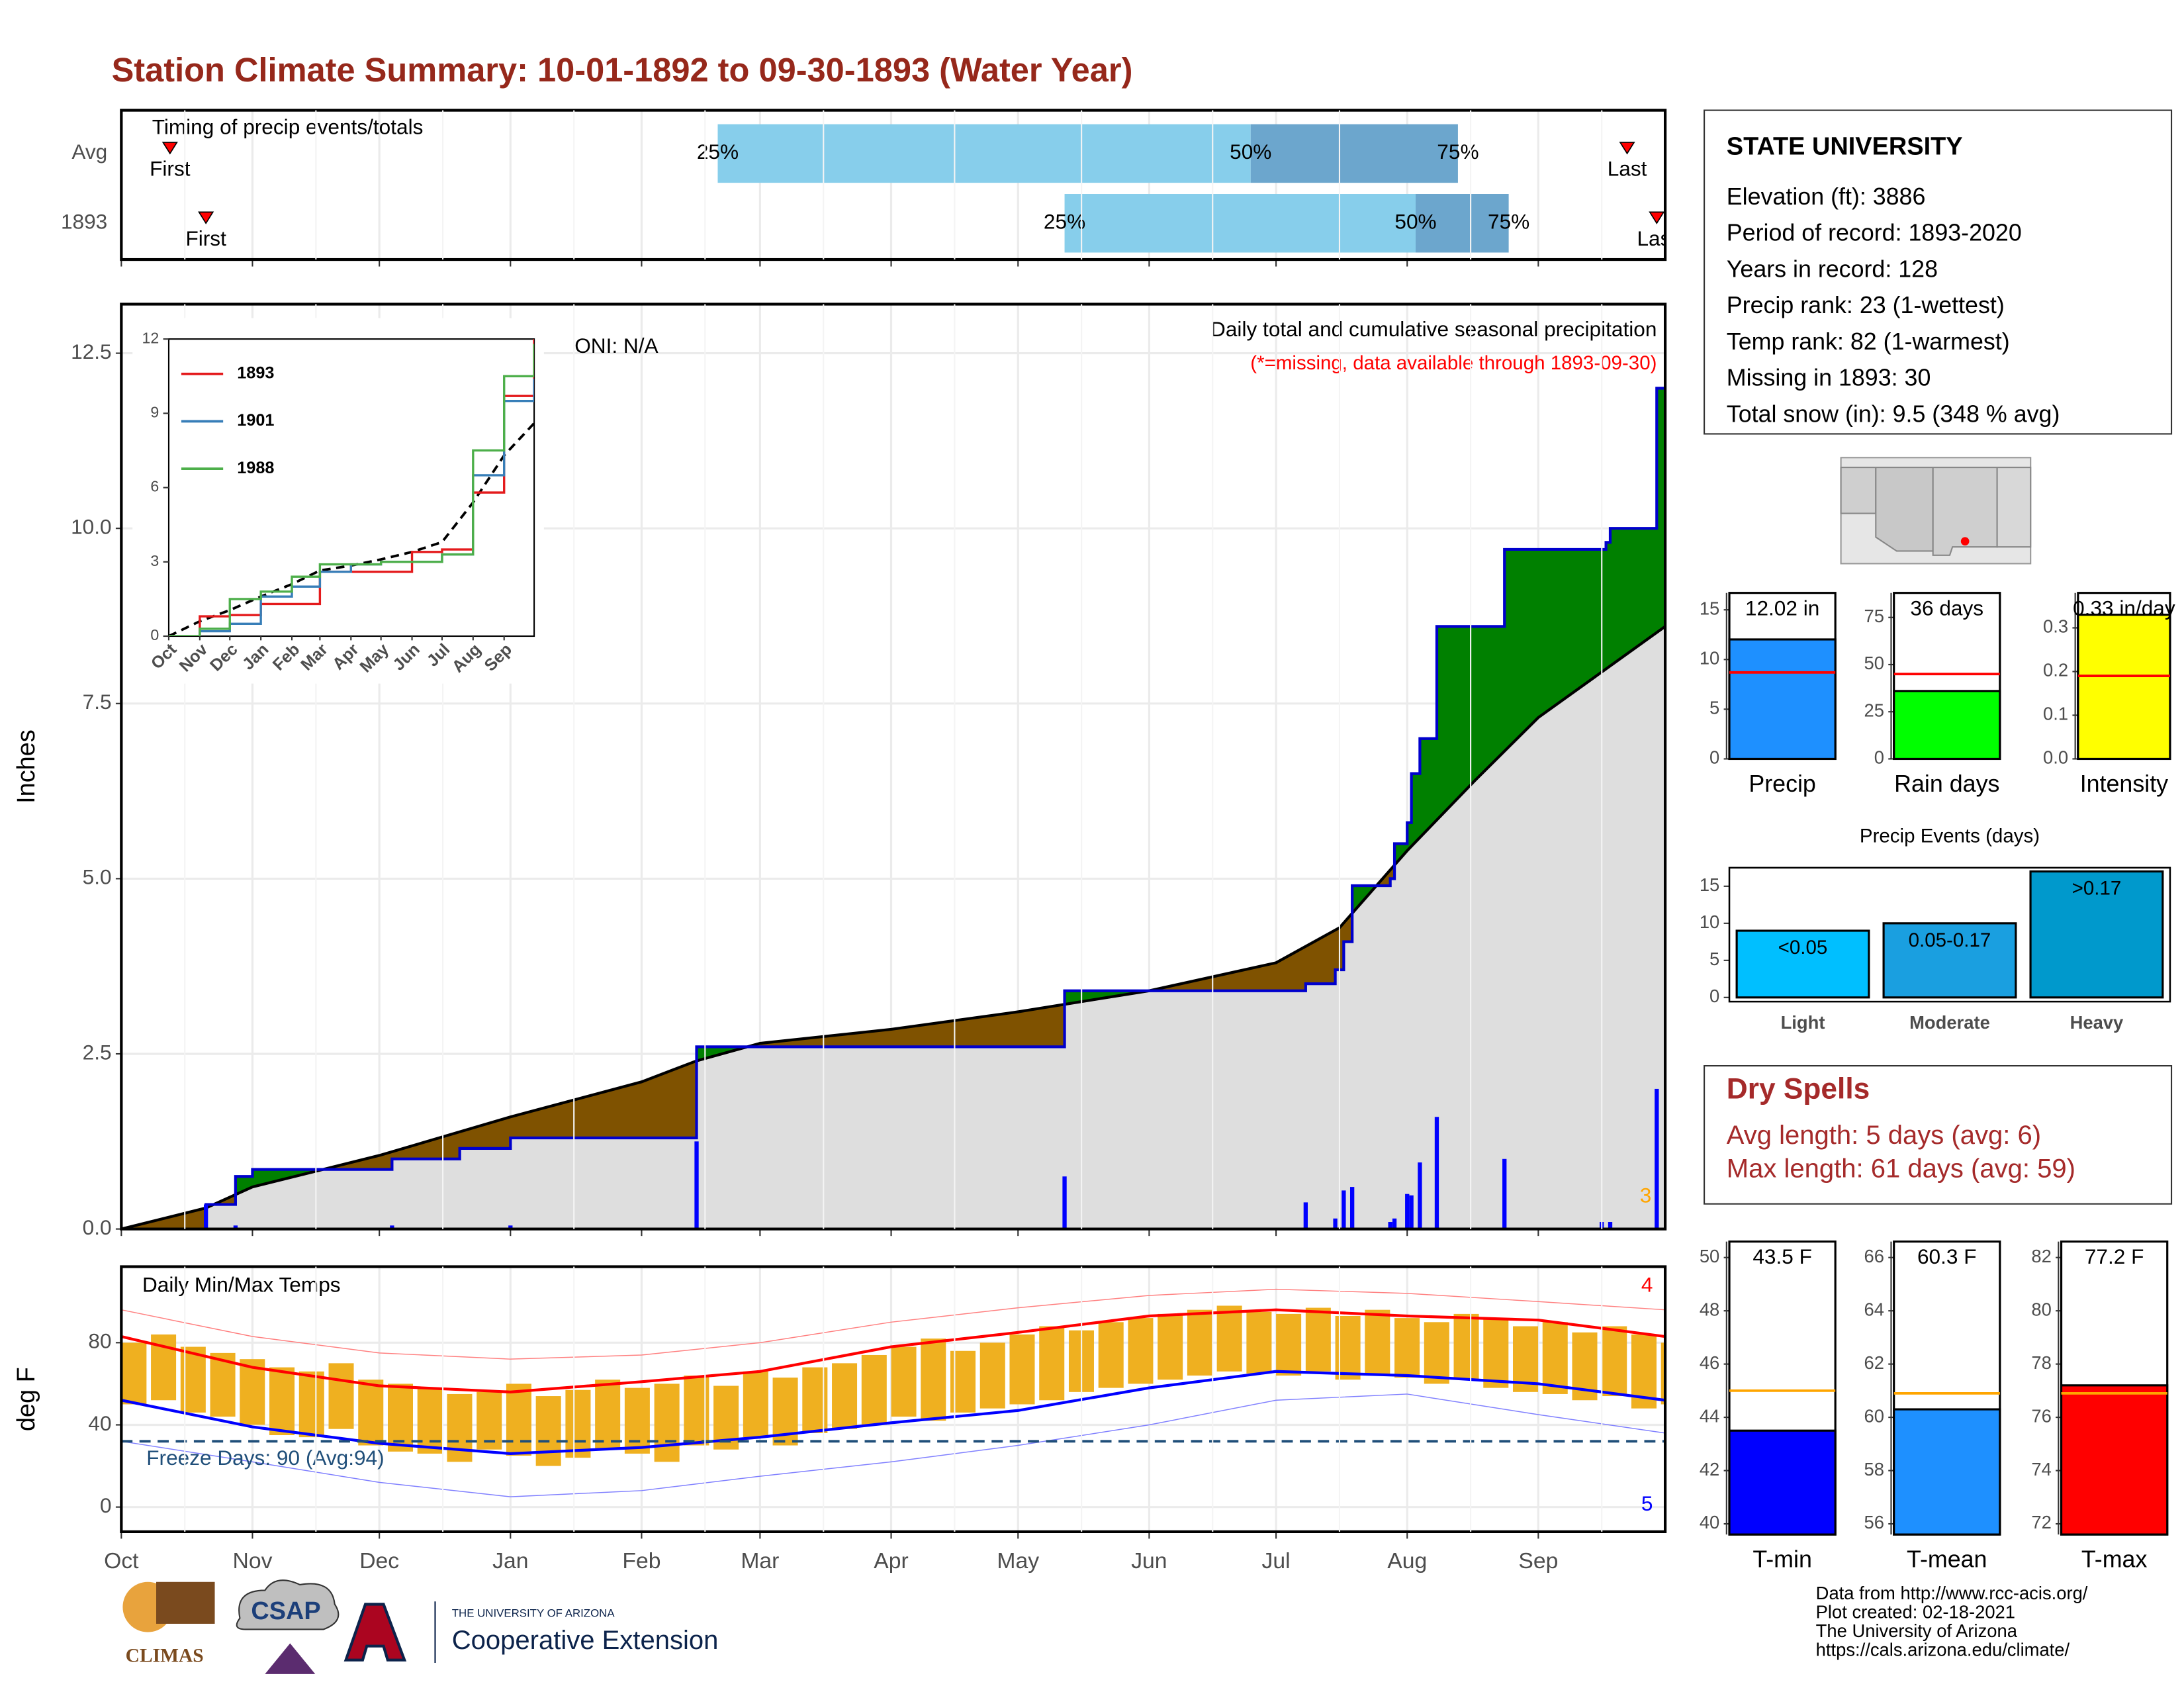  What do you see at coordinates (351, 487) in the screenshot?
I see `inset-frame` at bounding box center [351, 487].